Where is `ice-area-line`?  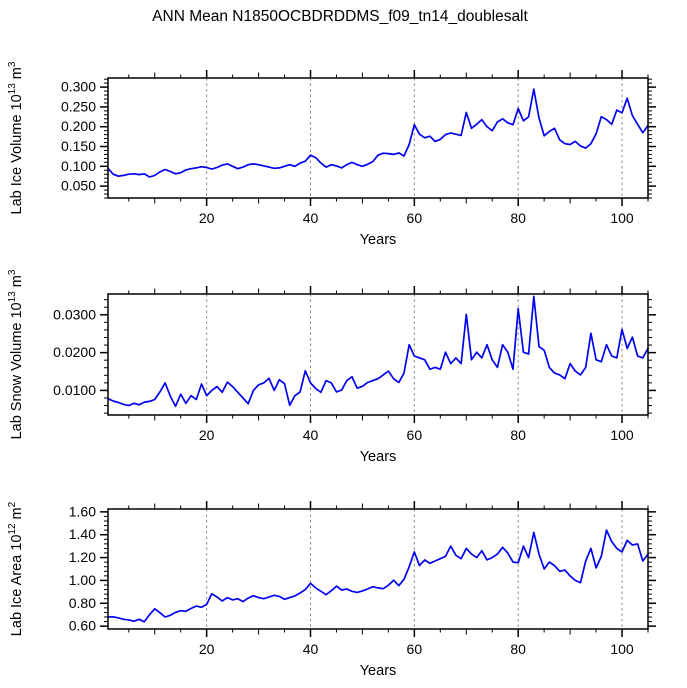 ice-area-line is located at coordinates (378, 576).